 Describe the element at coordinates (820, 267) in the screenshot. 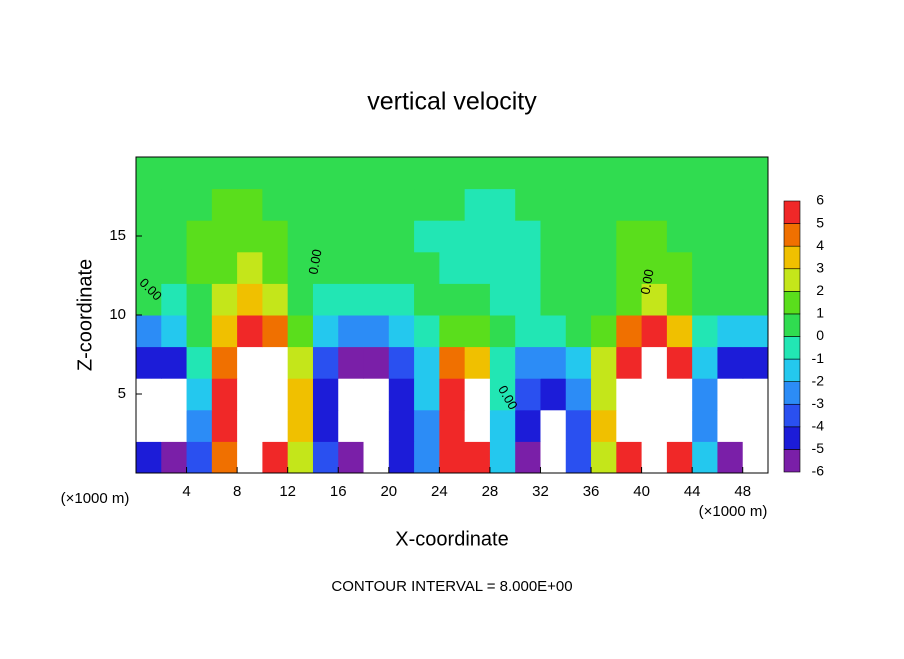

I see `colorbar-tick-label: 3` at that location.